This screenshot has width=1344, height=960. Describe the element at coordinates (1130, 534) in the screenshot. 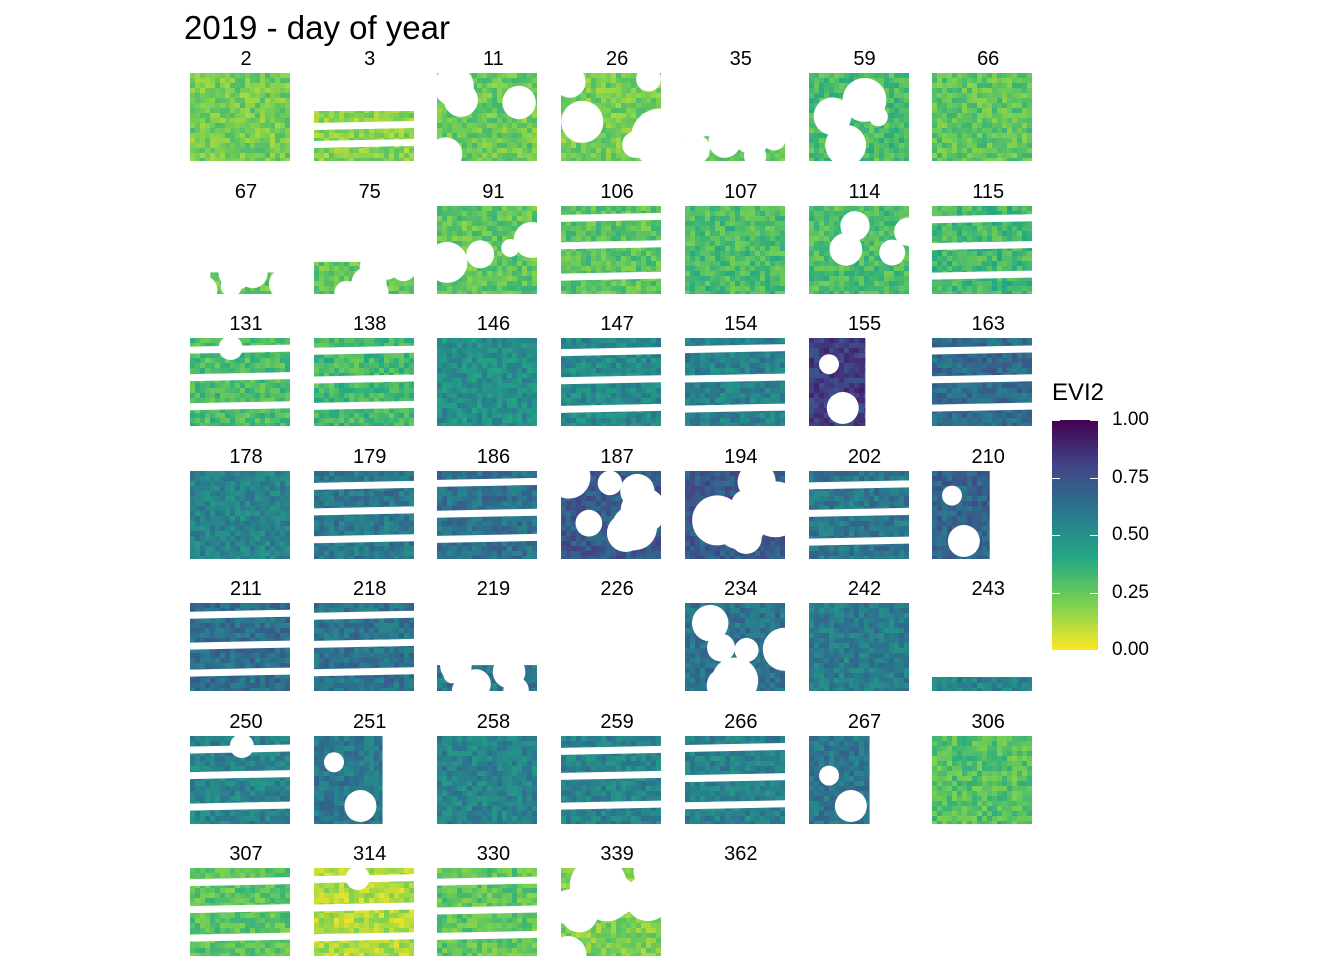

I see `colorbar-tick-label: 0.50` at that location.